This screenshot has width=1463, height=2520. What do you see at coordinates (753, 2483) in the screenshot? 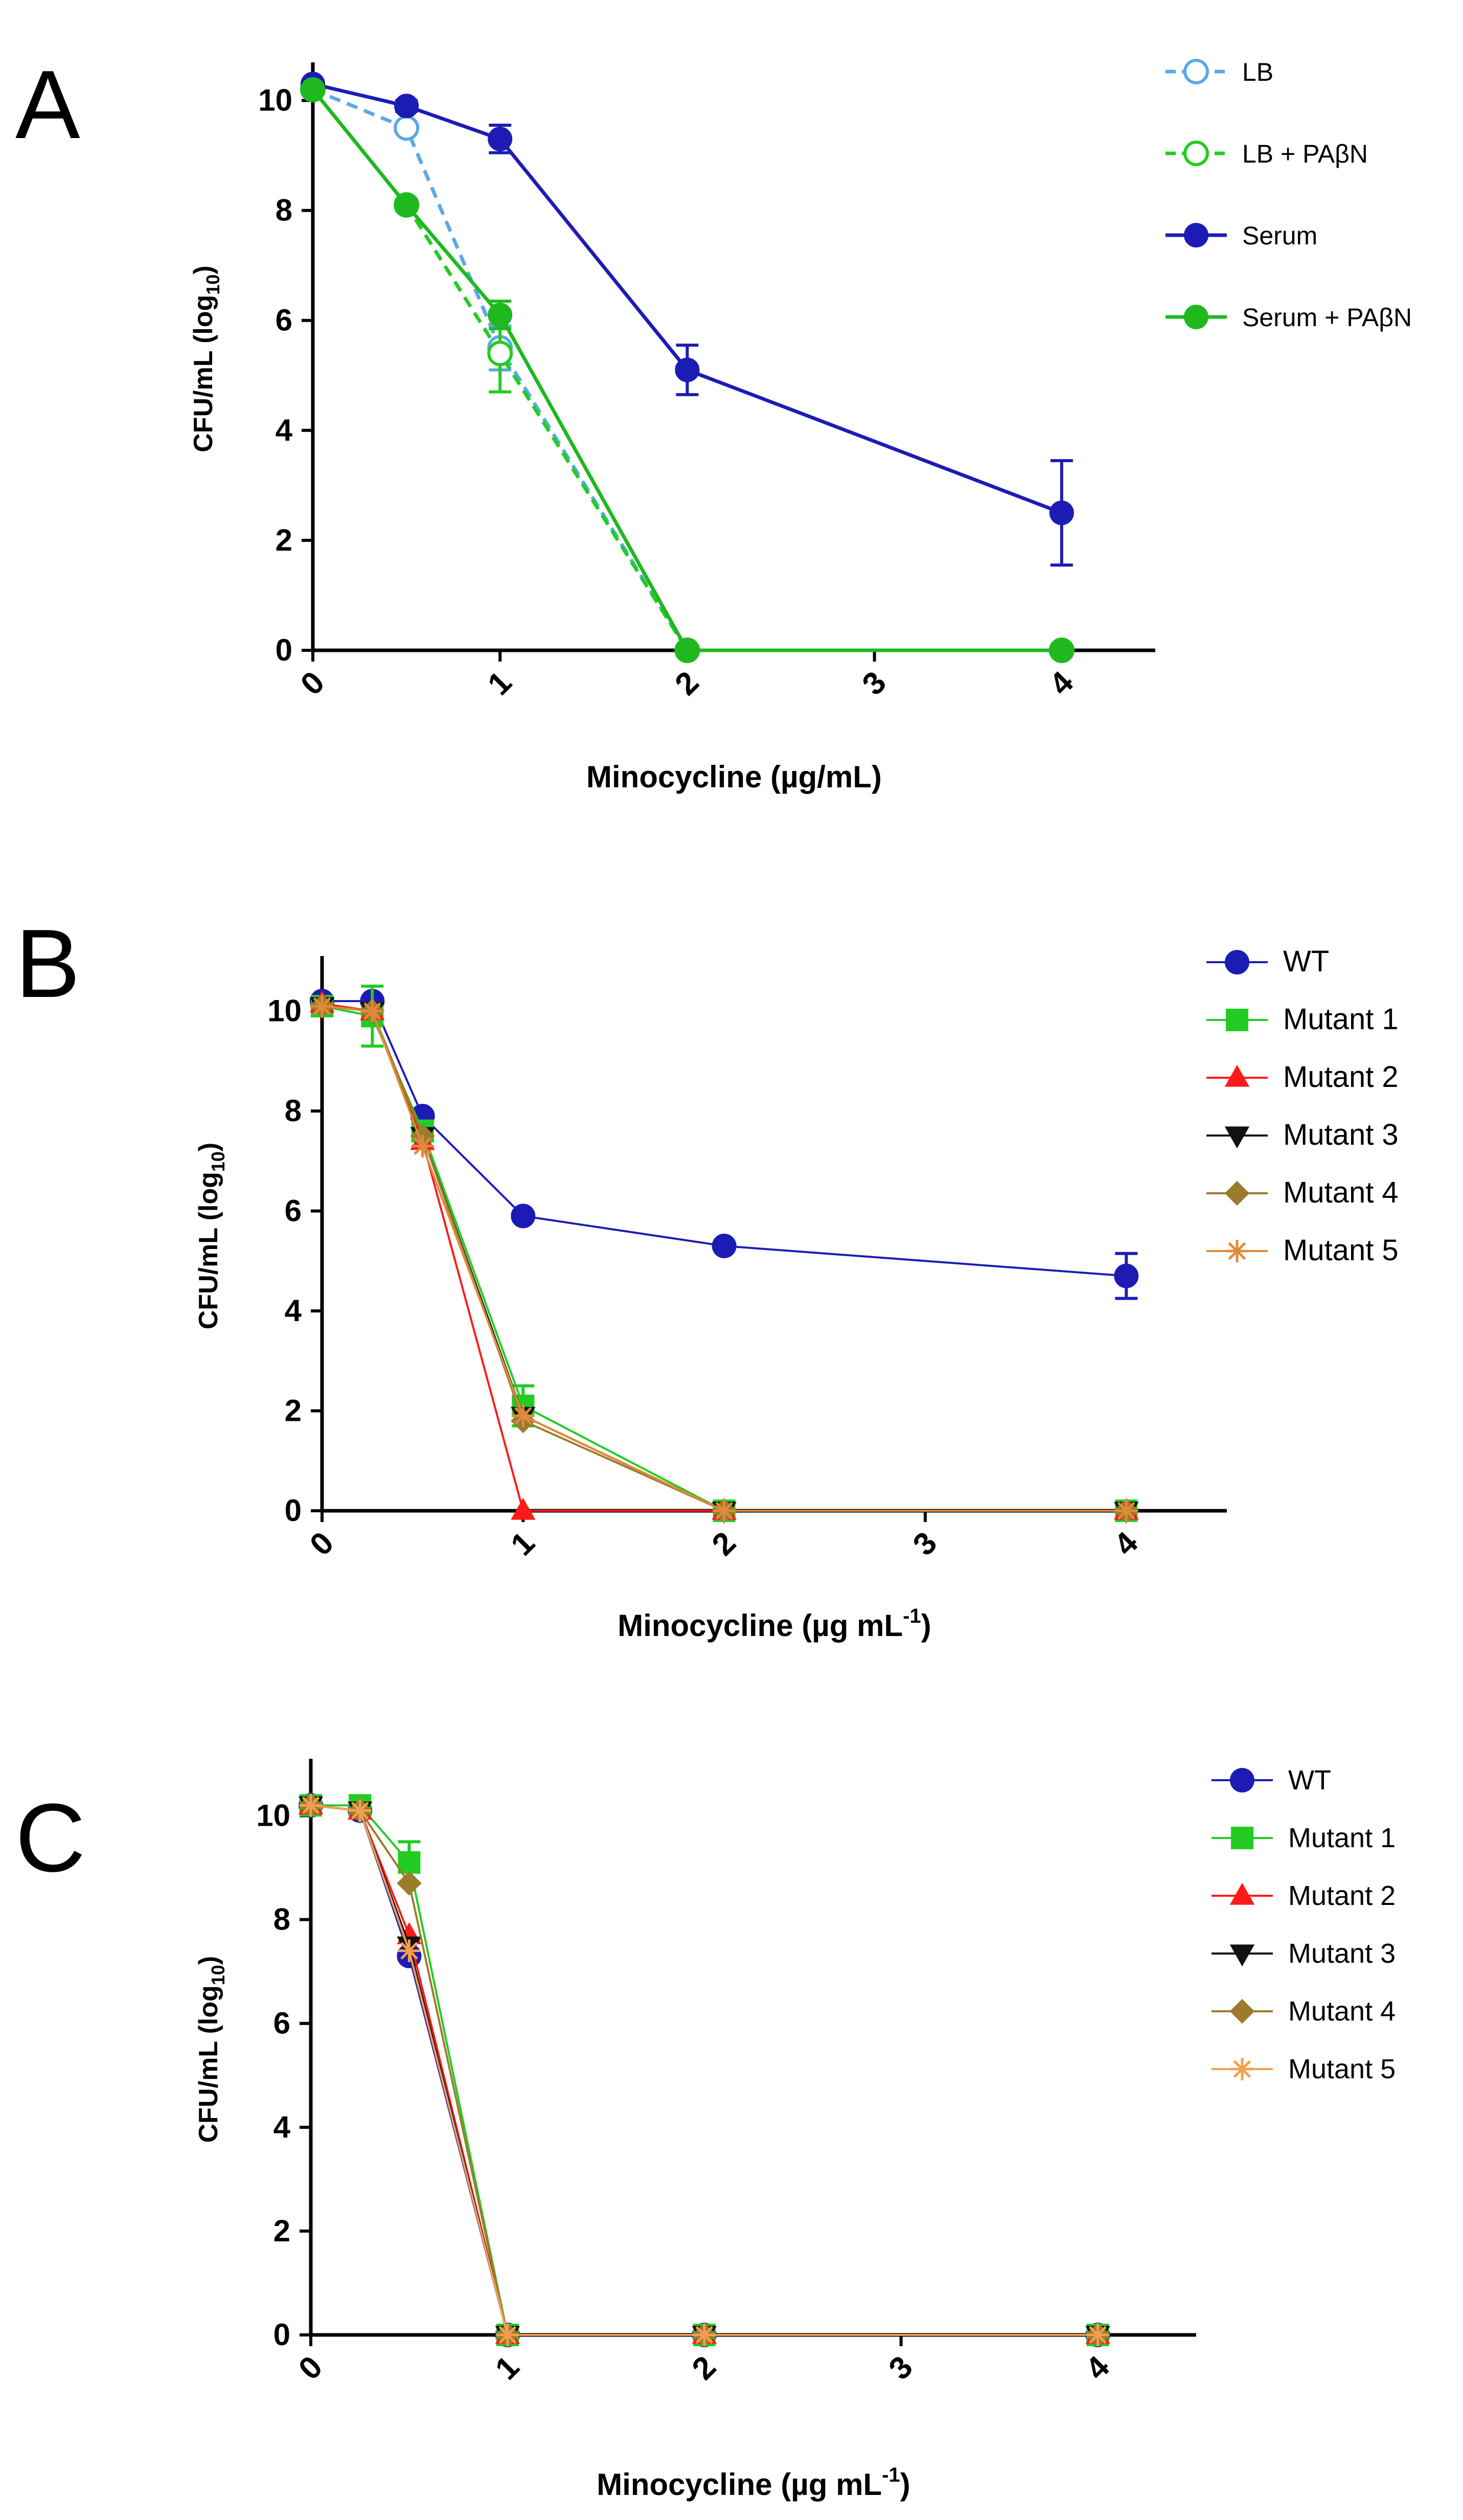
I see `x-axis-label: Minocycline (µg mL-1)` at bounding box center [753, 2483].